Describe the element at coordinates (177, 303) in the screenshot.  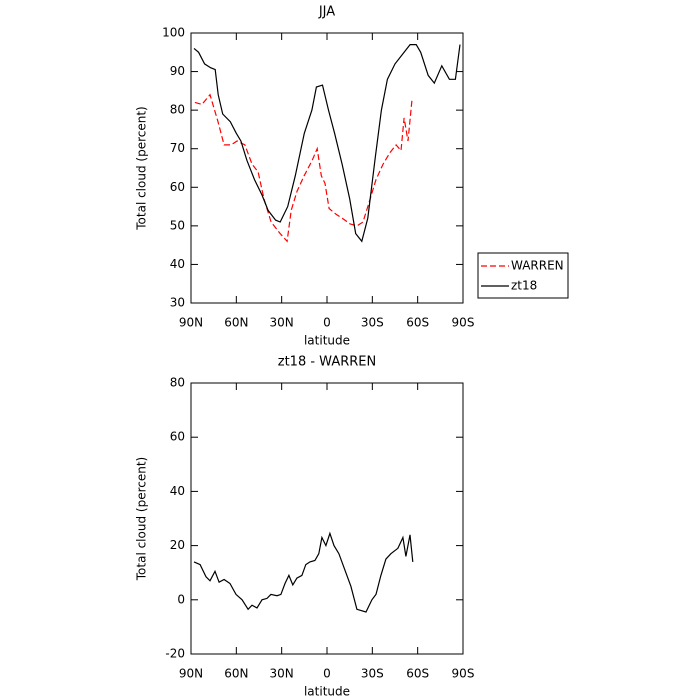
I see `y-tick-label: 30` at that location.